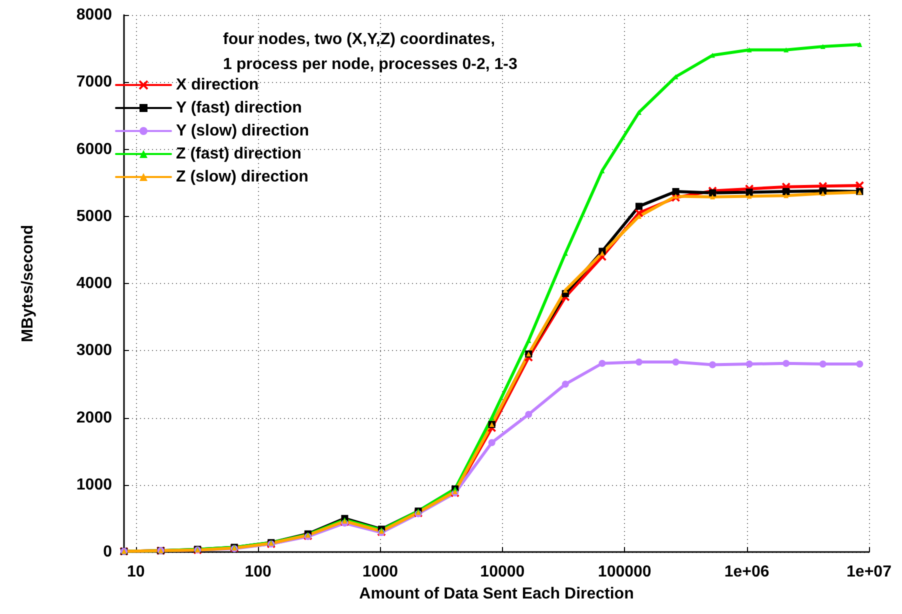 Image resolution: width=902 pixels, height=614 pixels. I want to click on y-tick-label: 1000, so click(94, 485).